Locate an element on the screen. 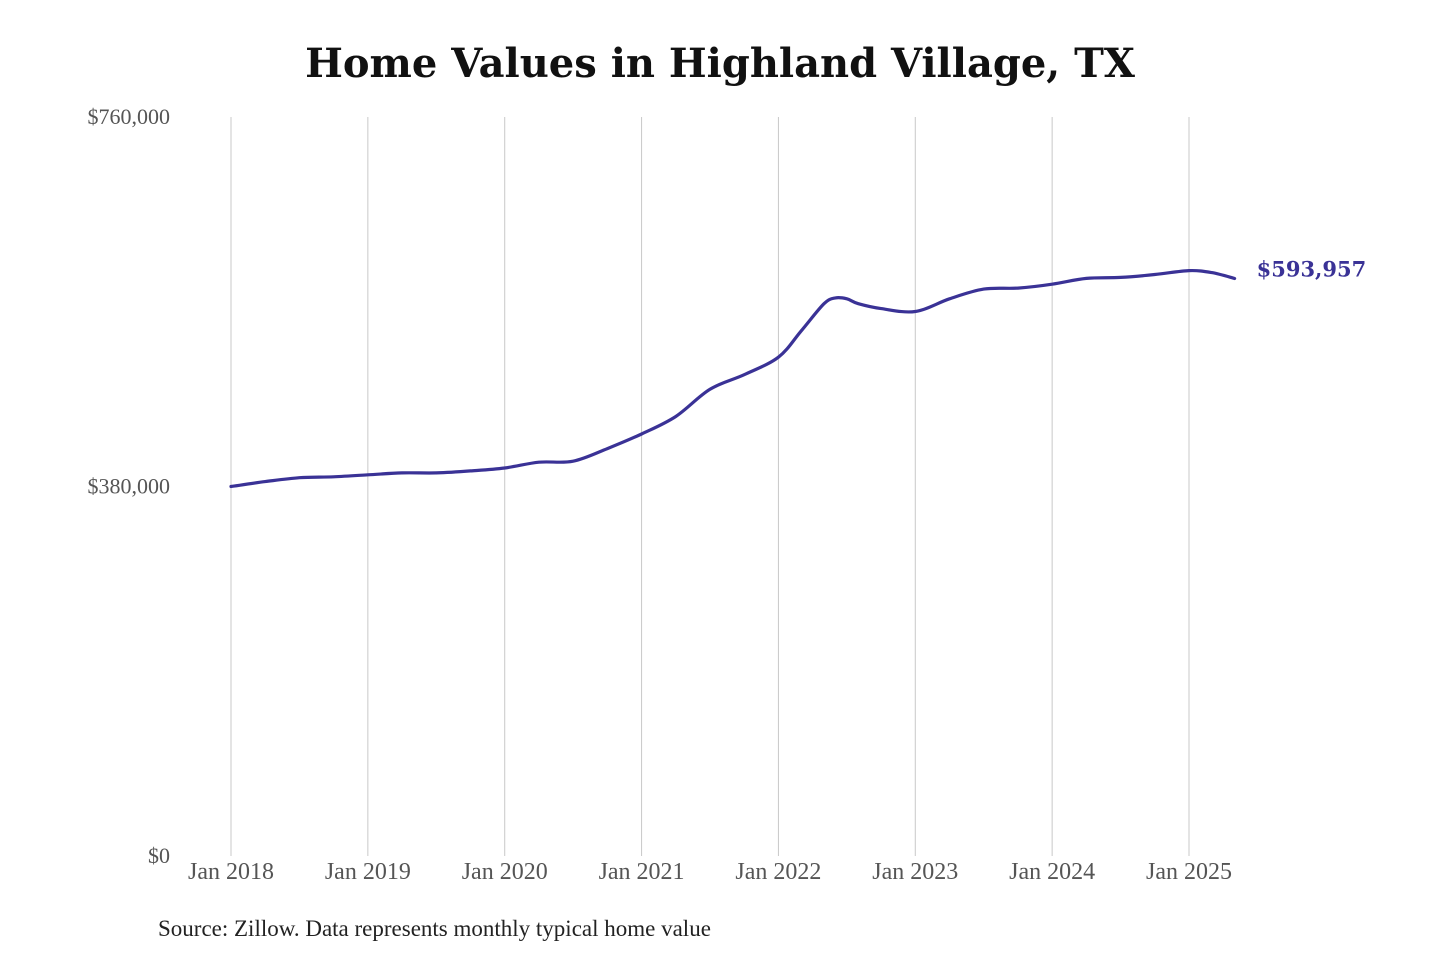  end-value-label: $593,957 is located at coordinates (1312, 268).